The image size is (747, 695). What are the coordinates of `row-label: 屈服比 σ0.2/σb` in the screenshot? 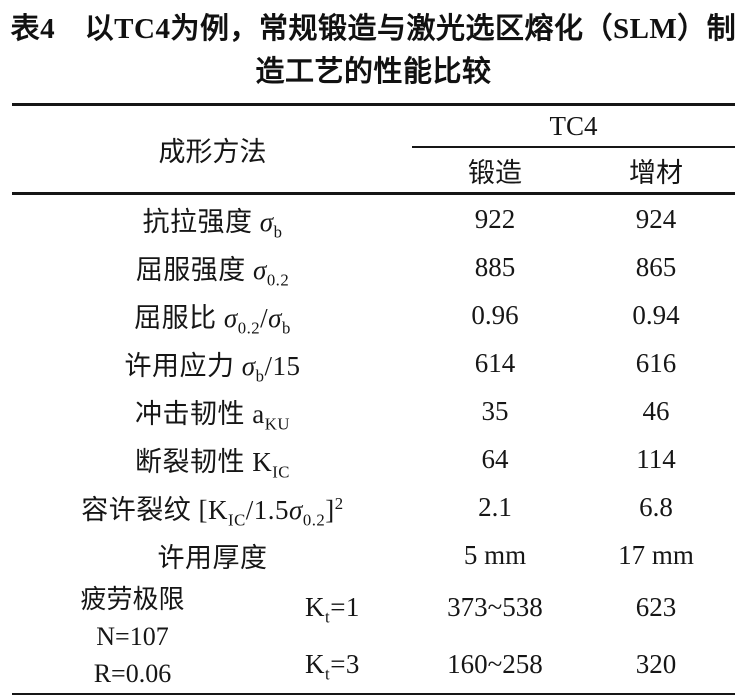 It's located at (212, 319).